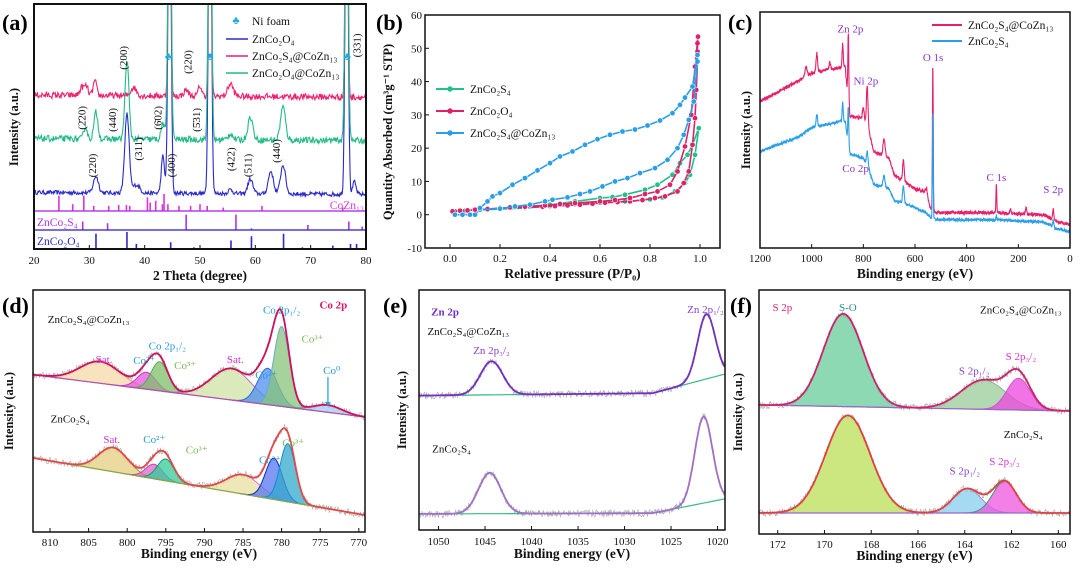 This screenshot has width=1080, height=569. Describe the element at coordinates (256, 261) in the screenshot. I see `x-tick-label: 60` at that location.